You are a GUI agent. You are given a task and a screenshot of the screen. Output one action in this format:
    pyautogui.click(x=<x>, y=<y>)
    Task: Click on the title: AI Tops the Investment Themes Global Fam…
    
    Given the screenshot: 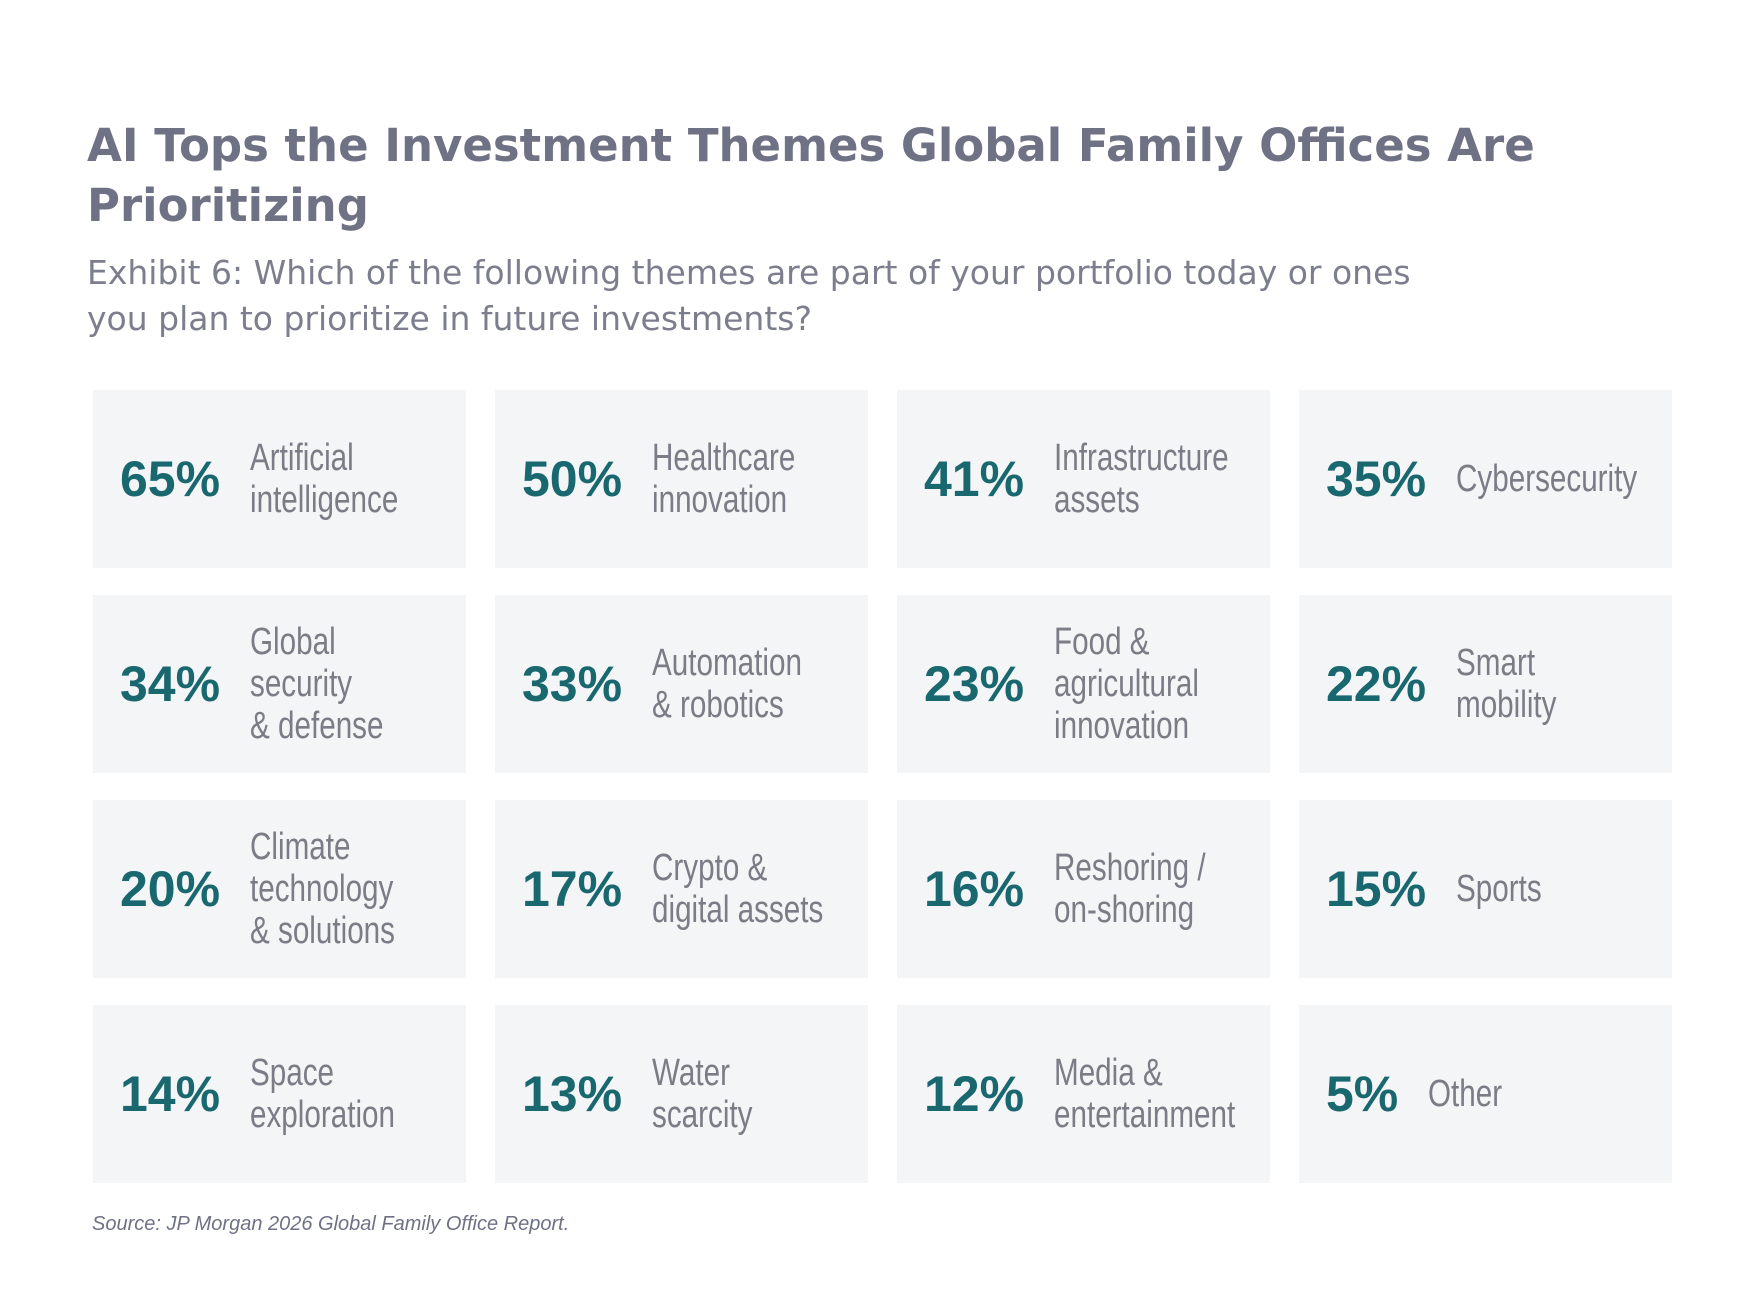 What is the action you would take?
    pyautogui.click(x=811, y=176)
    